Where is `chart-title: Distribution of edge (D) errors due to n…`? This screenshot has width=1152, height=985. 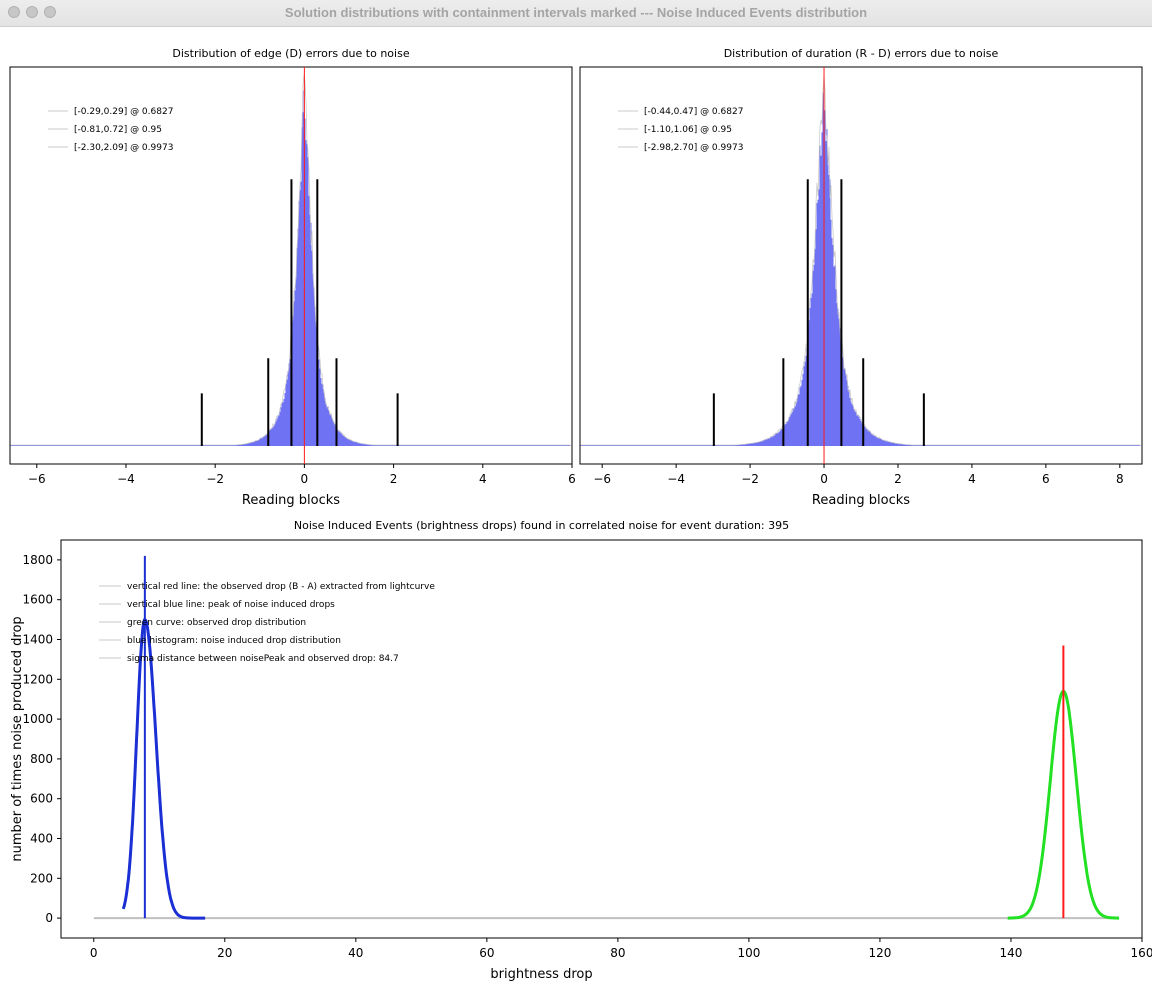 chart-title: Distribution of edge (D) errors due to n… is located at coordinates (290, 53).